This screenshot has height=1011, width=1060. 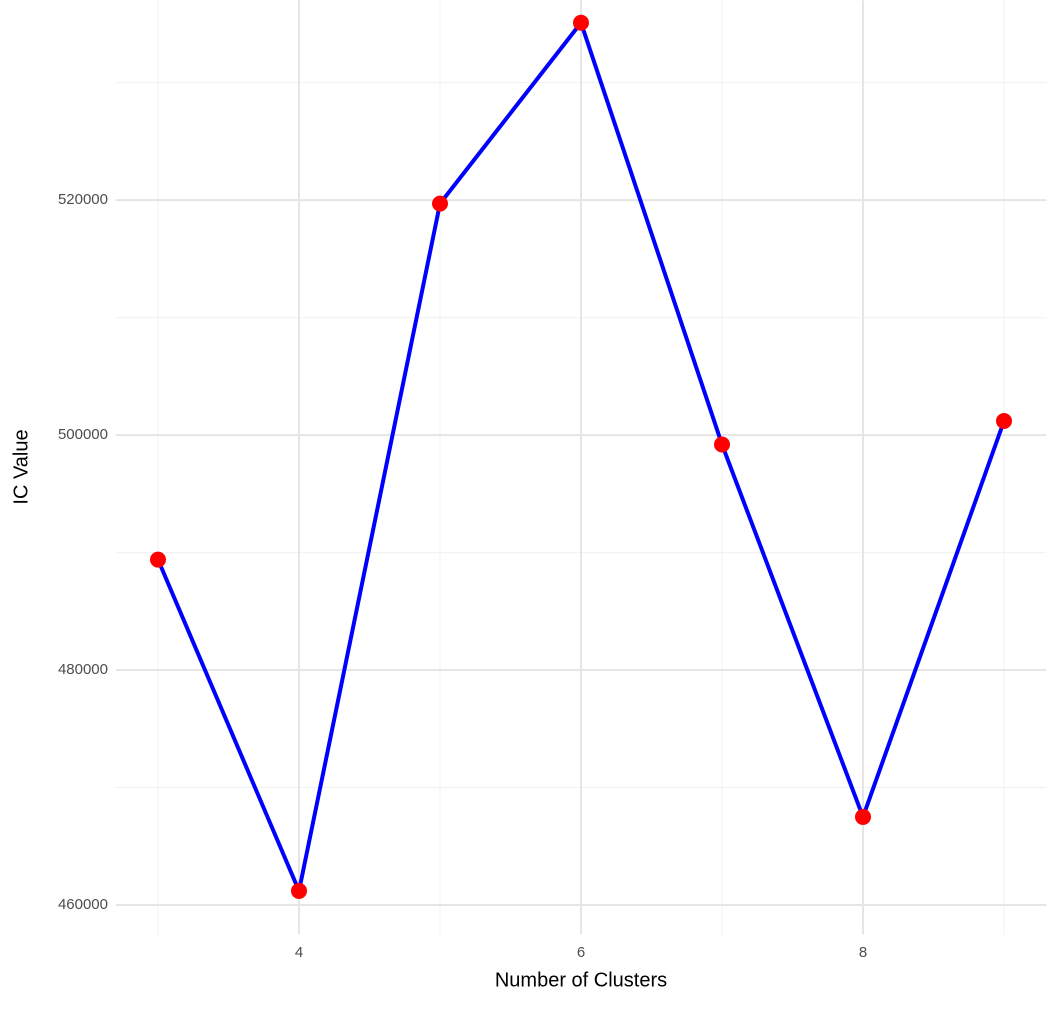 I want to click on x-tick-label: 8, so click(x=863, y=952).